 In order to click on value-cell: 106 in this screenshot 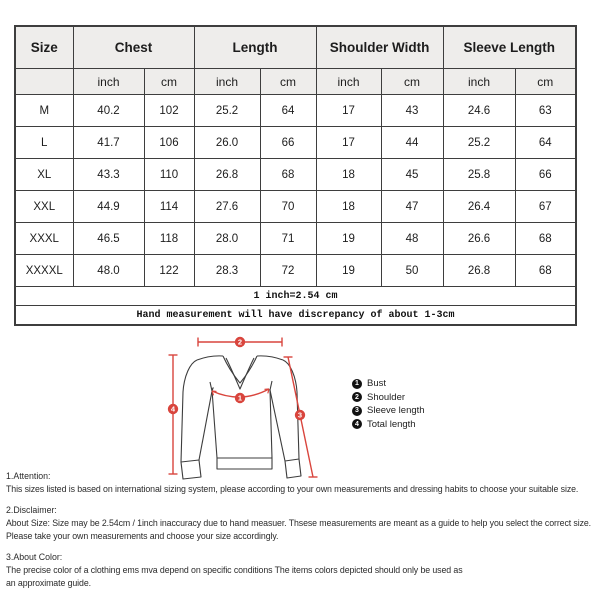, I will do `click(169, 142)`.